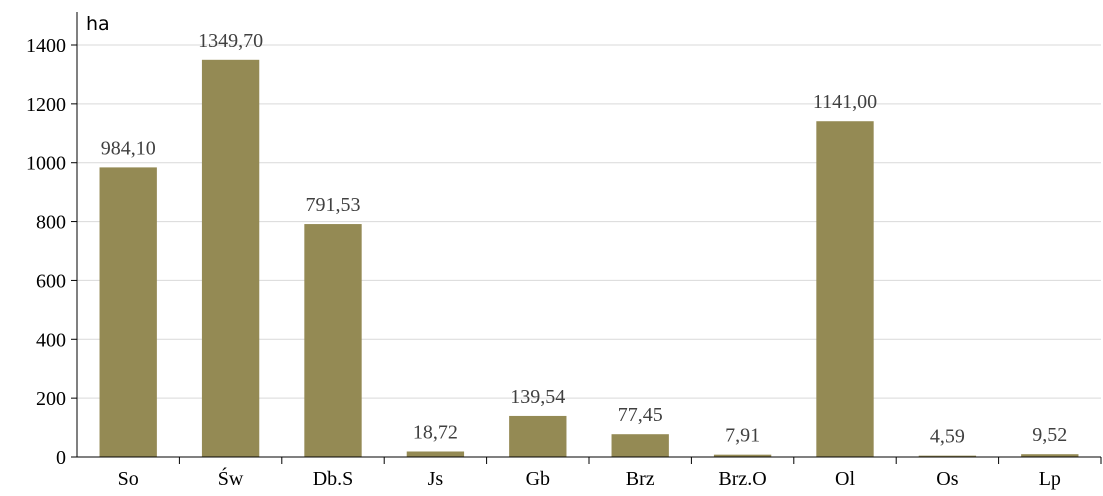  I want to click on x-tick-label: Ol, so click(845, 479).